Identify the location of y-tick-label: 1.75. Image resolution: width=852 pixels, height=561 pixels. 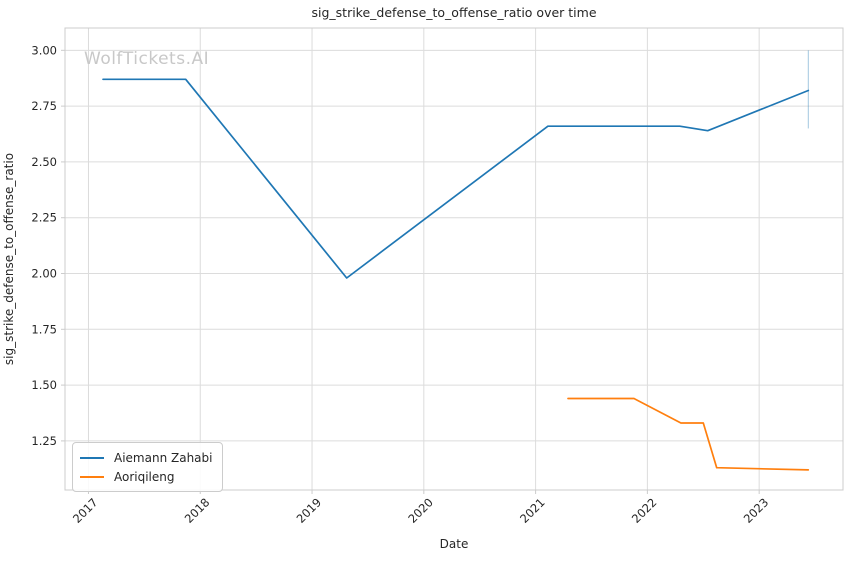
(44, 329).